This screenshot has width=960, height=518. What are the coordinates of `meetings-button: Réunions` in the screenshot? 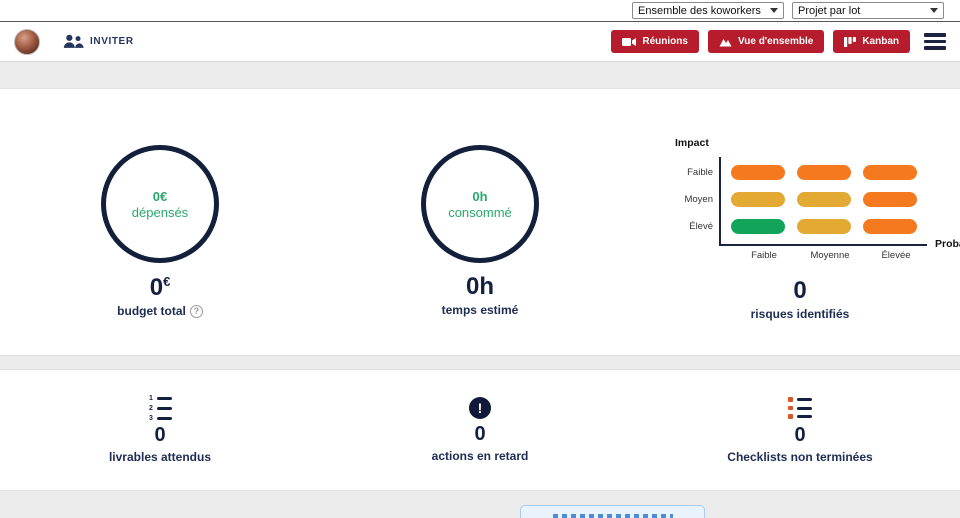 It's located at (655, 41).